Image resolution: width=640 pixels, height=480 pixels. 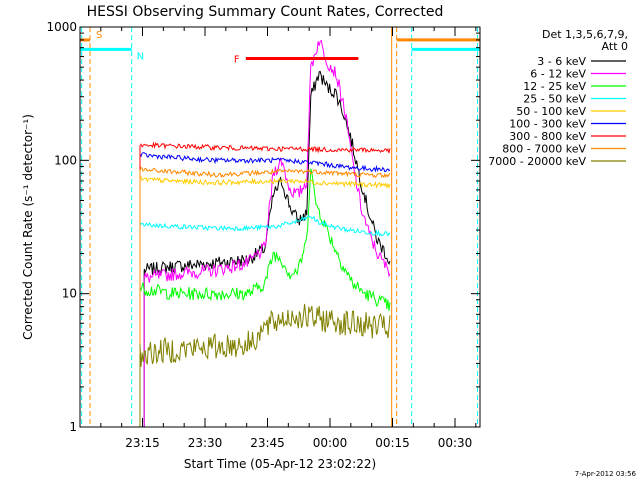 What do you see at coordinates (561, 61) in the screenshot?
I see `legend-label-1: 3 - 6 keV` at bounding box center [561, 61].